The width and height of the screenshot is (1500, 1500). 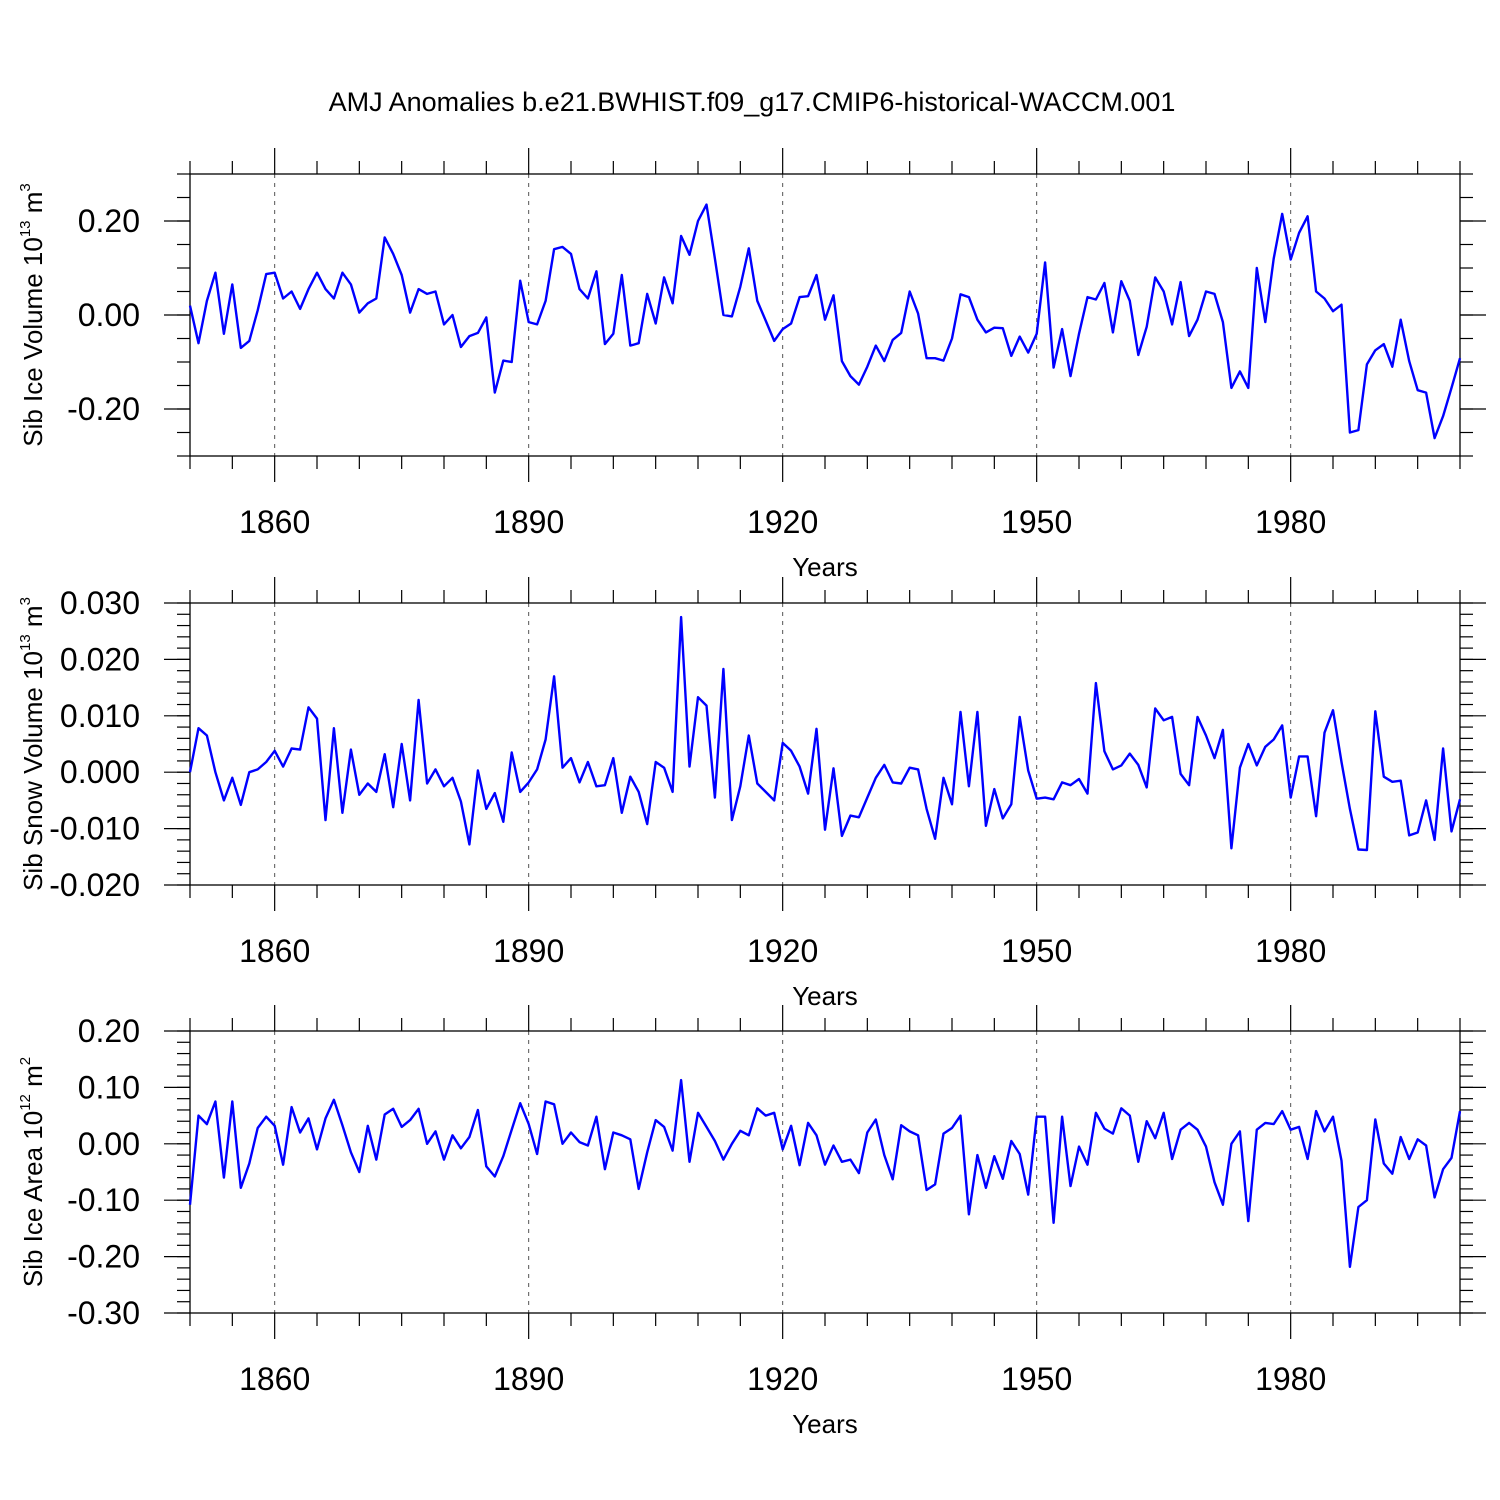 What do you see at coordinates (100, 716) in the screenshot?
I see `y-tick-label: 0.010` at bounding box center [100, 716].